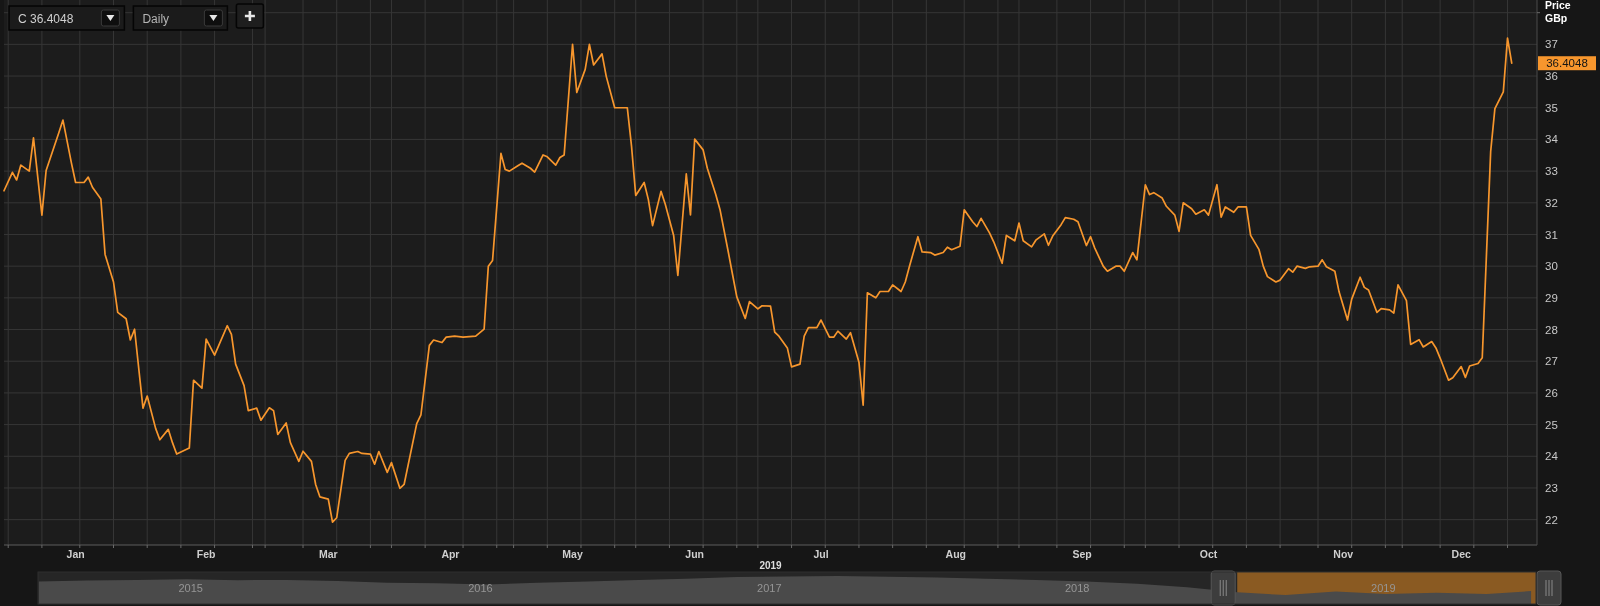  Describe the element at coordinates (1551, 76) in the screenshot. I see `y-tick-label: 36` at that location.